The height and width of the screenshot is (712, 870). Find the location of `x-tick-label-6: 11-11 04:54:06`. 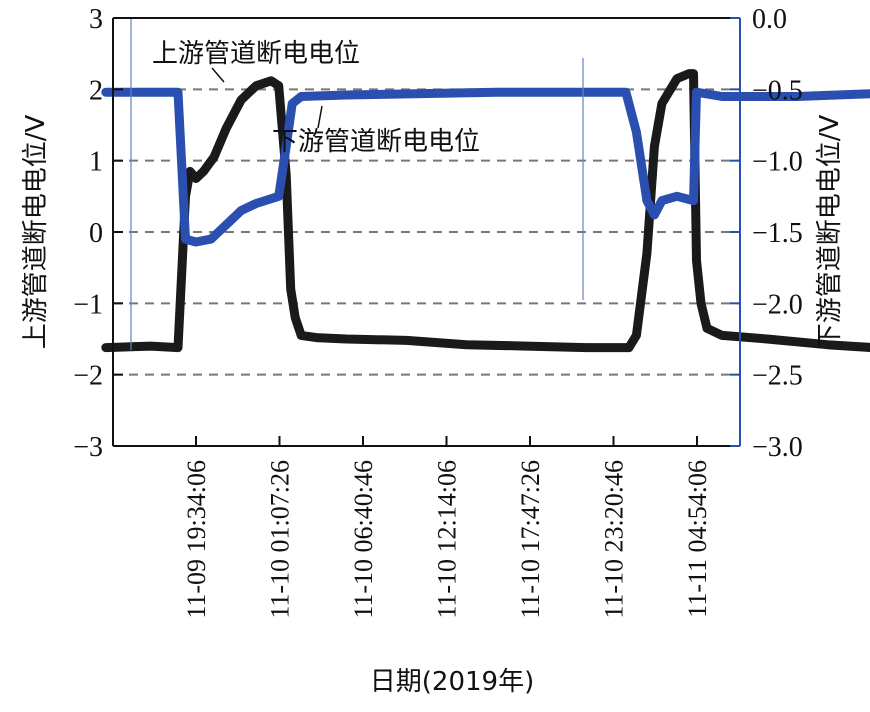

x-tick-label-6: 11-11 04:54:06 is located at coordinates (697, 539).